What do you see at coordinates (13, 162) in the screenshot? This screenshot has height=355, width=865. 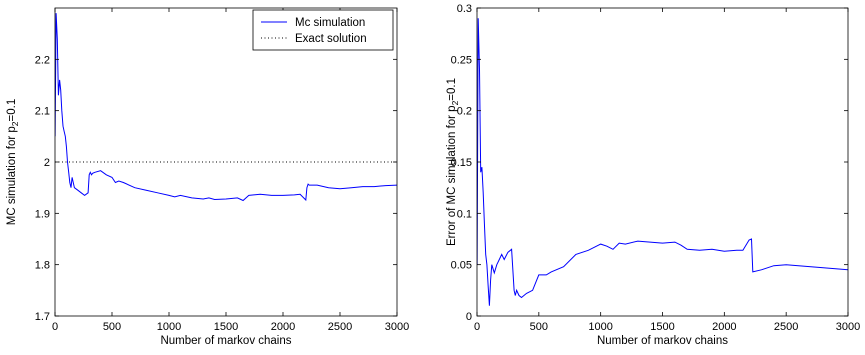 I see `y-axis-label: MC simulation for p2=0.1` at bounding box center [13, 162].